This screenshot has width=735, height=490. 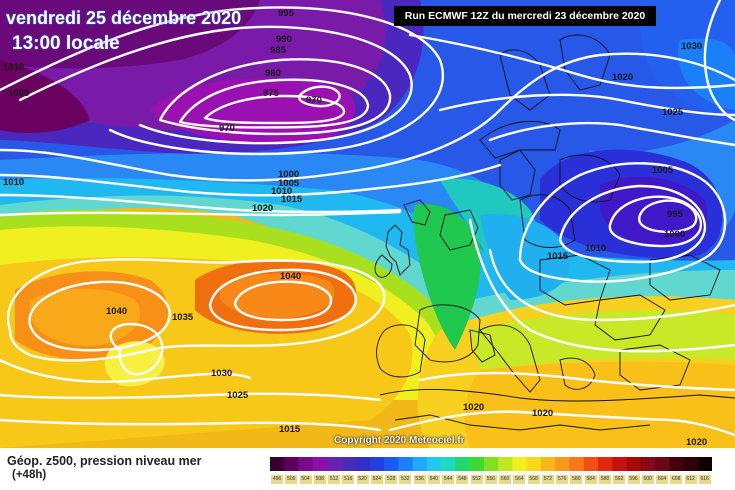 I want to click on color-scale-tick-label: 612, so click(x=690, y=479).